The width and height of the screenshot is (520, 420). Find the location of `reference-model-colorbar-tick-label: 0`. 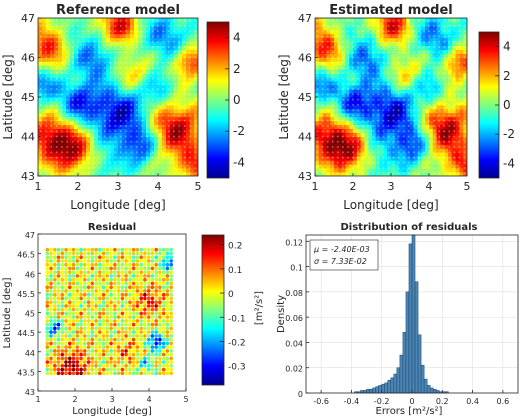

reference-model-colorbar-tick-label: 0 is located at coordinates (237, 100).